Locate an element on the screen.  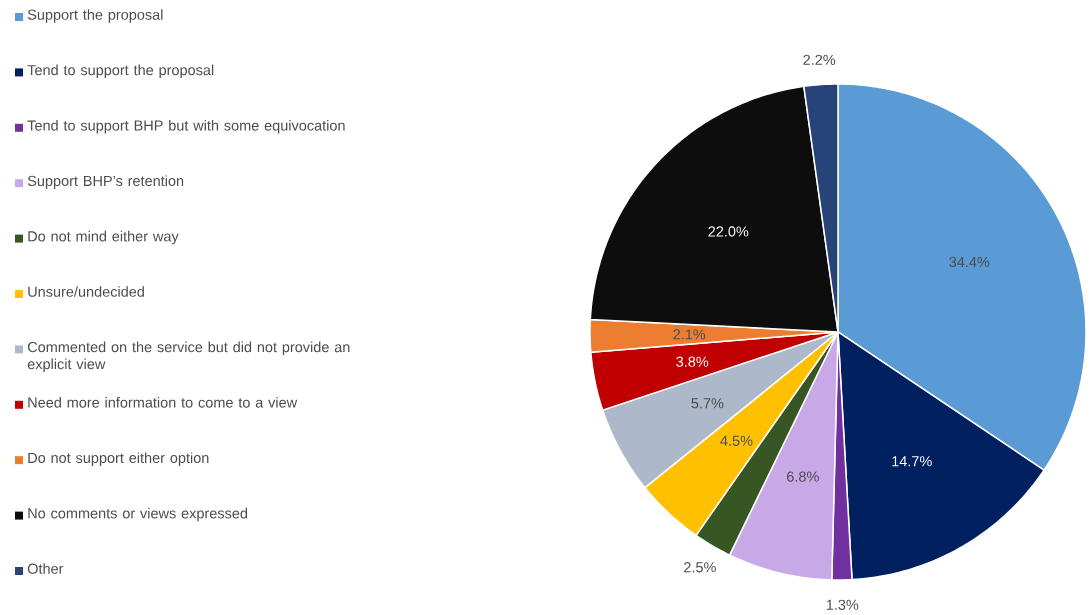
legend-label: Do not support either option is located at coordinates (118, 459).